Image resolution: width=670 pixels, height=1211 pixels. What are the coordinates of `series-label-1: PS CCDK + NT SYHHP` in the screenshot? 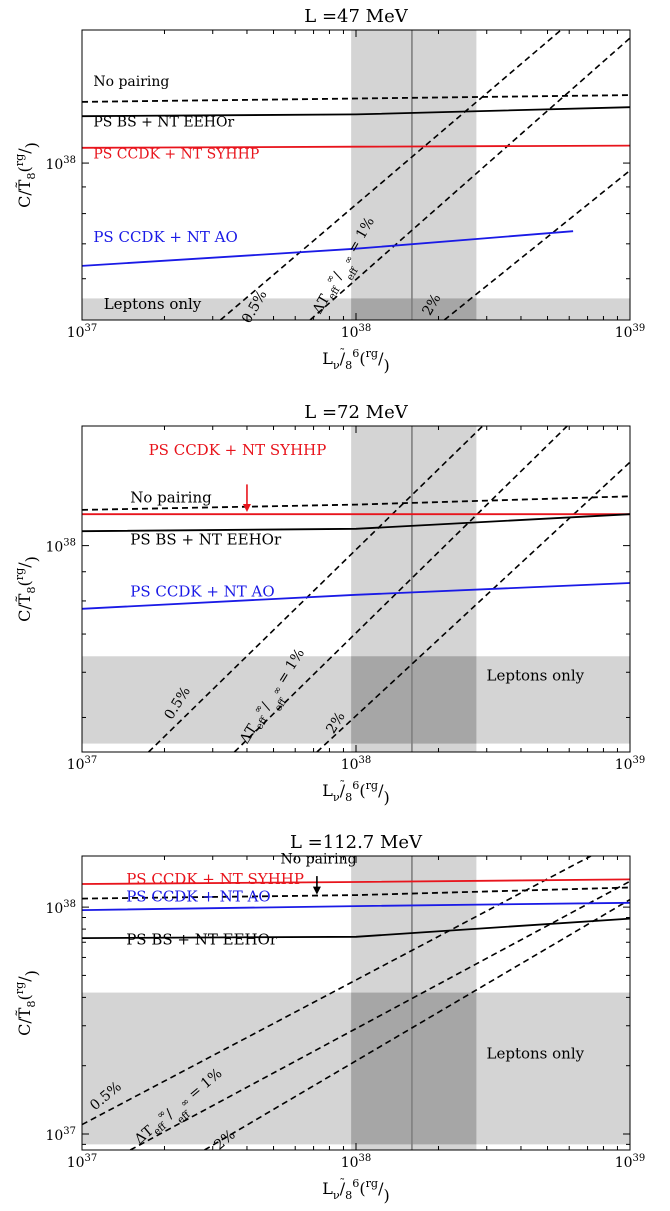 It's located at (238, 450).